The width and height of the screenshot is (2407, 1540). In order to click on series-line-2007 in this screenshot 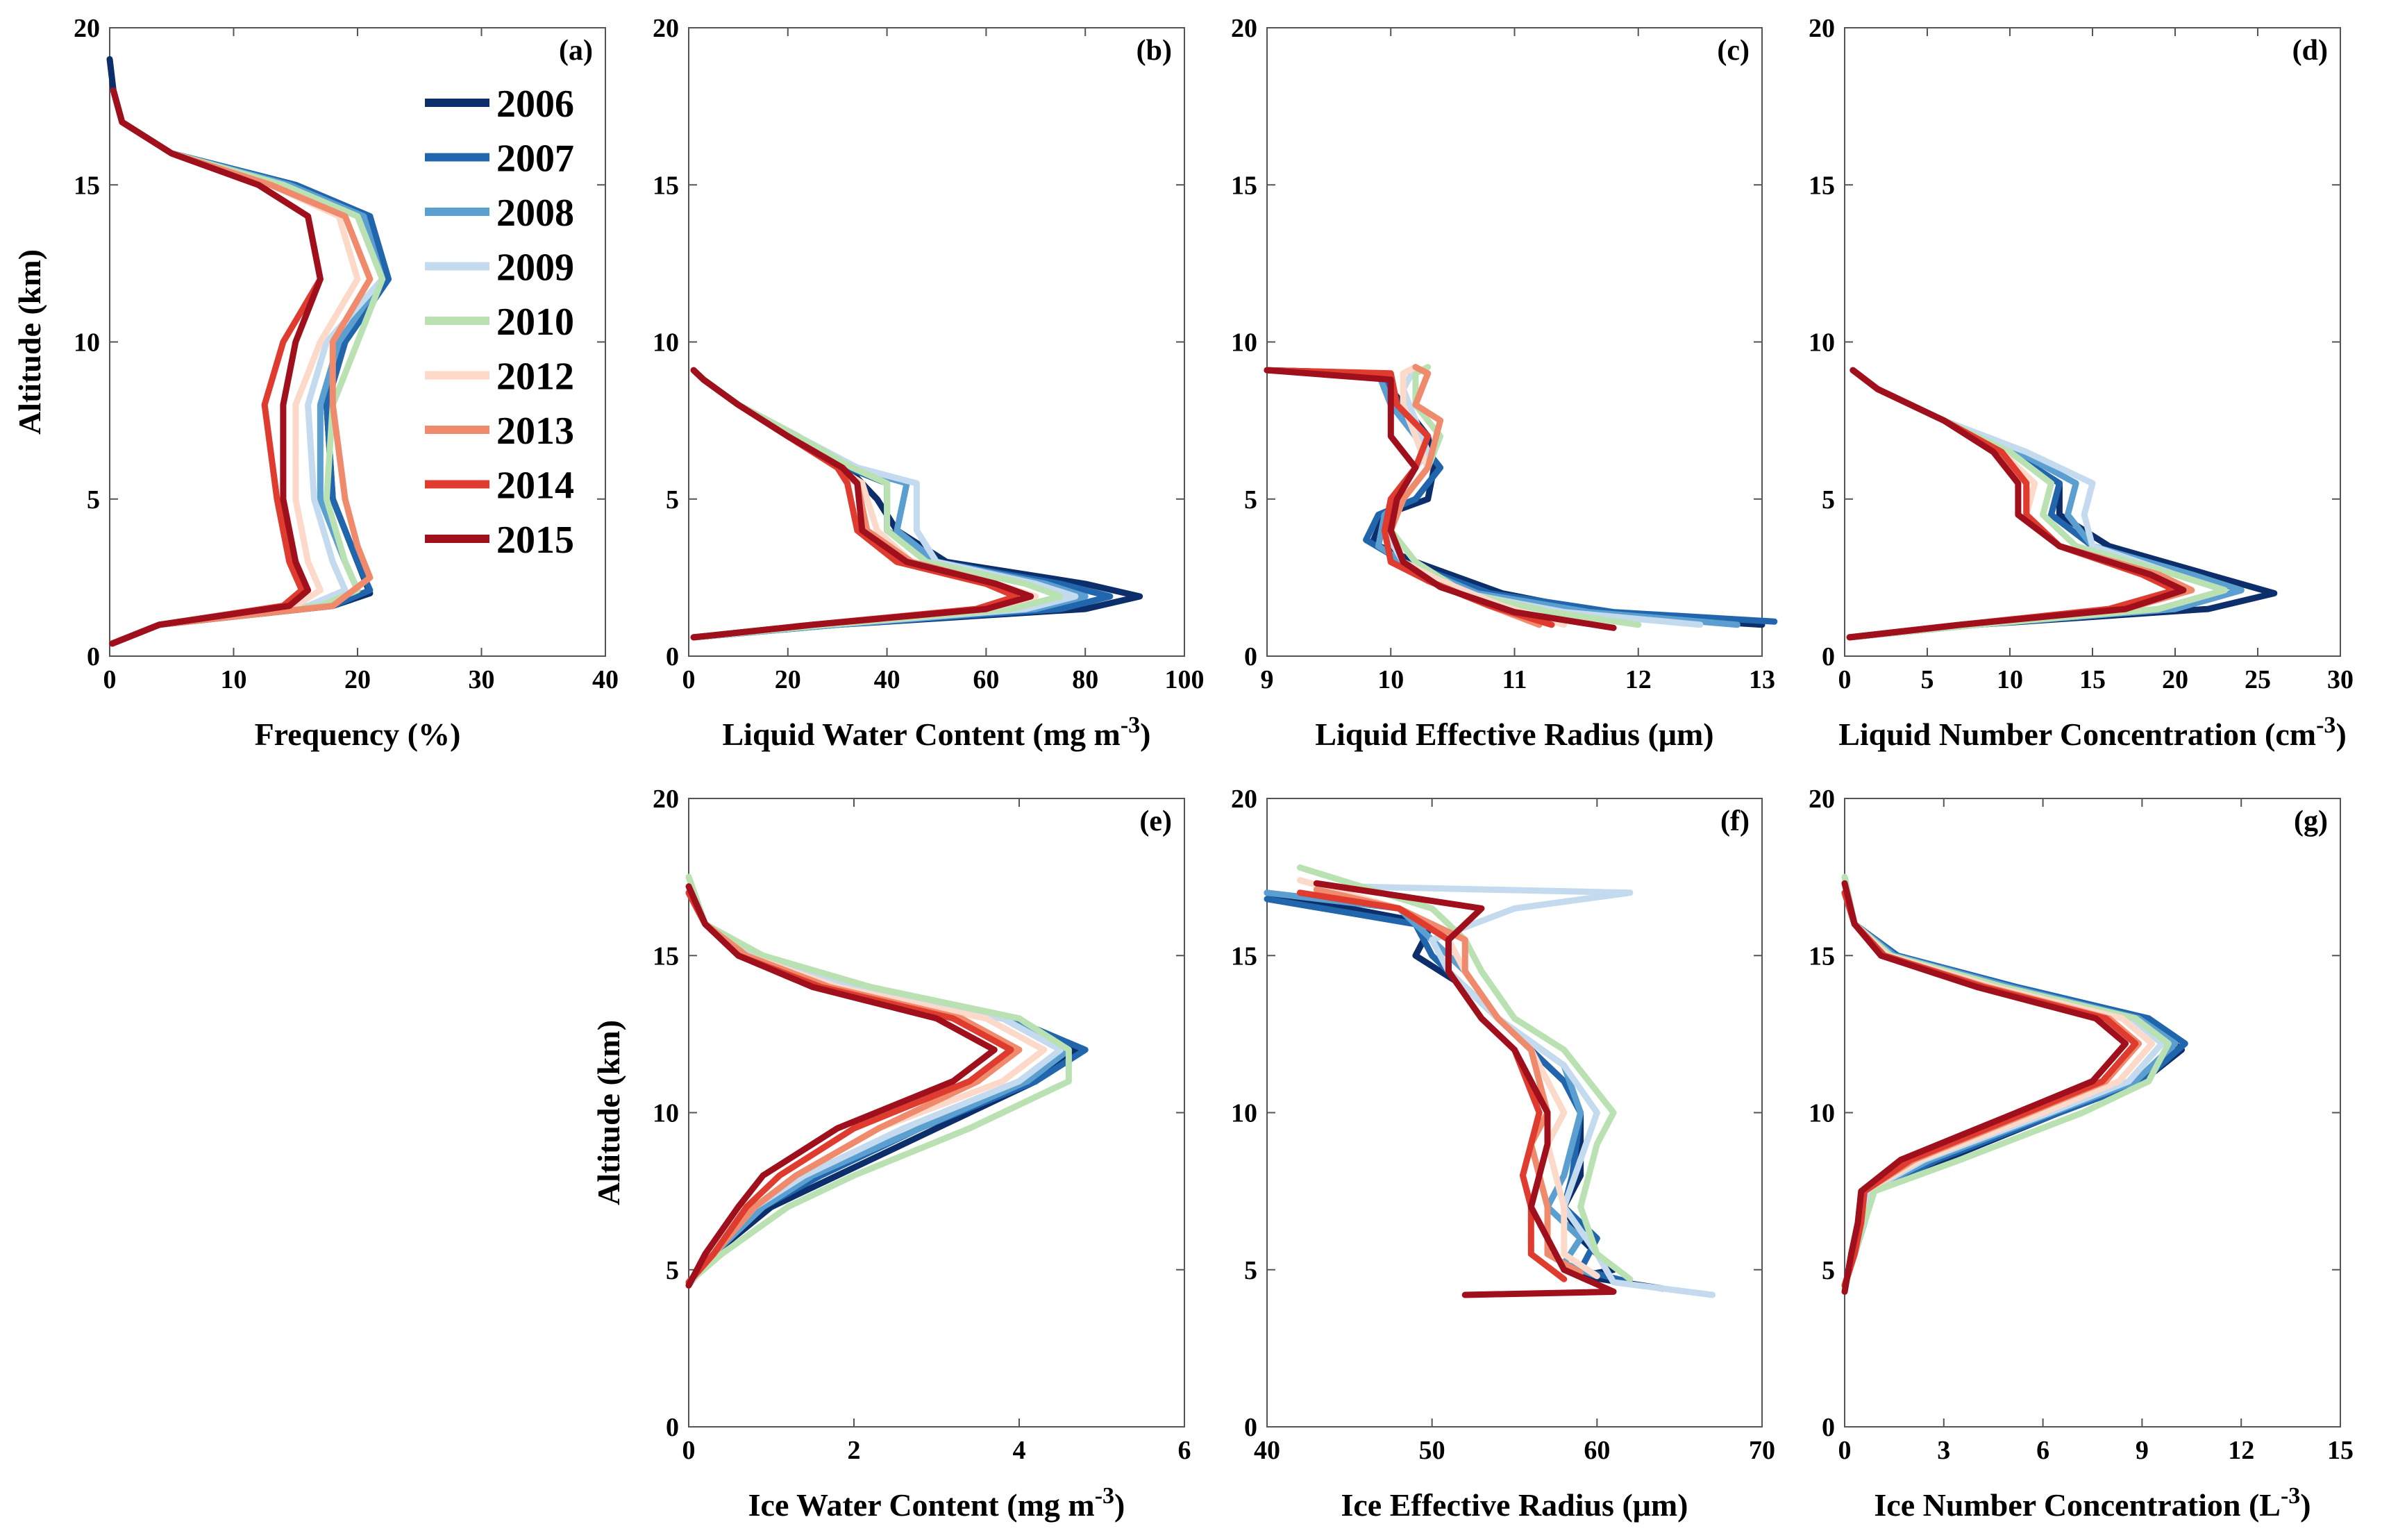, I will do `click(1521, 496)`.